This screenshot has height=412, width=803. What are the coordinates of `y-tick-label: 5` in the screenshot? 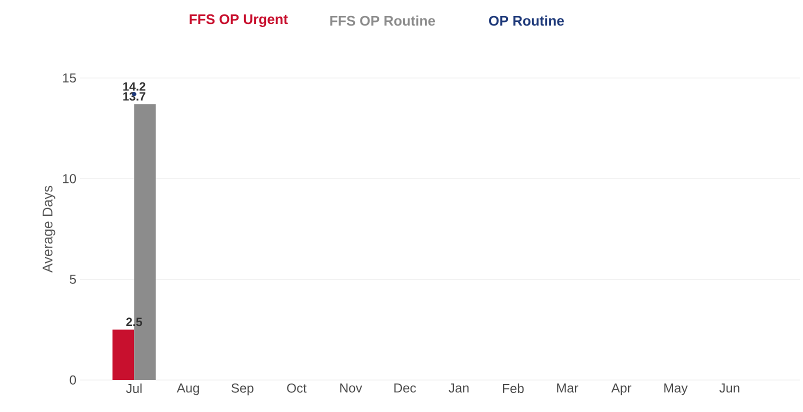 It's located at (73, 279).